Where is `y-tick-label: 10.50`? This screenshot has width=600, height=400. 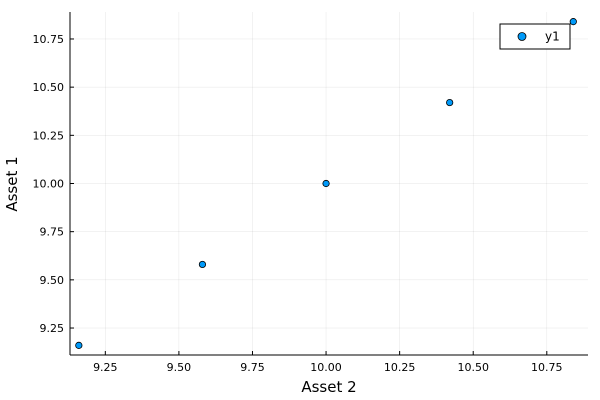
y-tick-label: 10.50 is located at coordinates (49, 87).